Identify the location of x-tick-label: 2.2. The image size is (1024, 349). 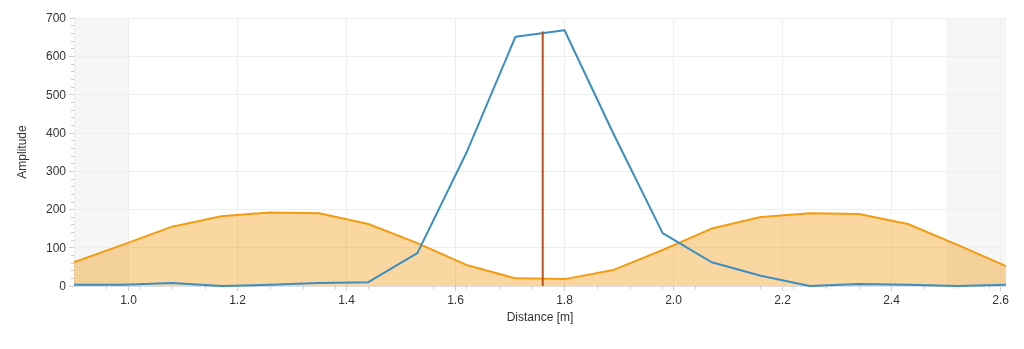
(783, 300).